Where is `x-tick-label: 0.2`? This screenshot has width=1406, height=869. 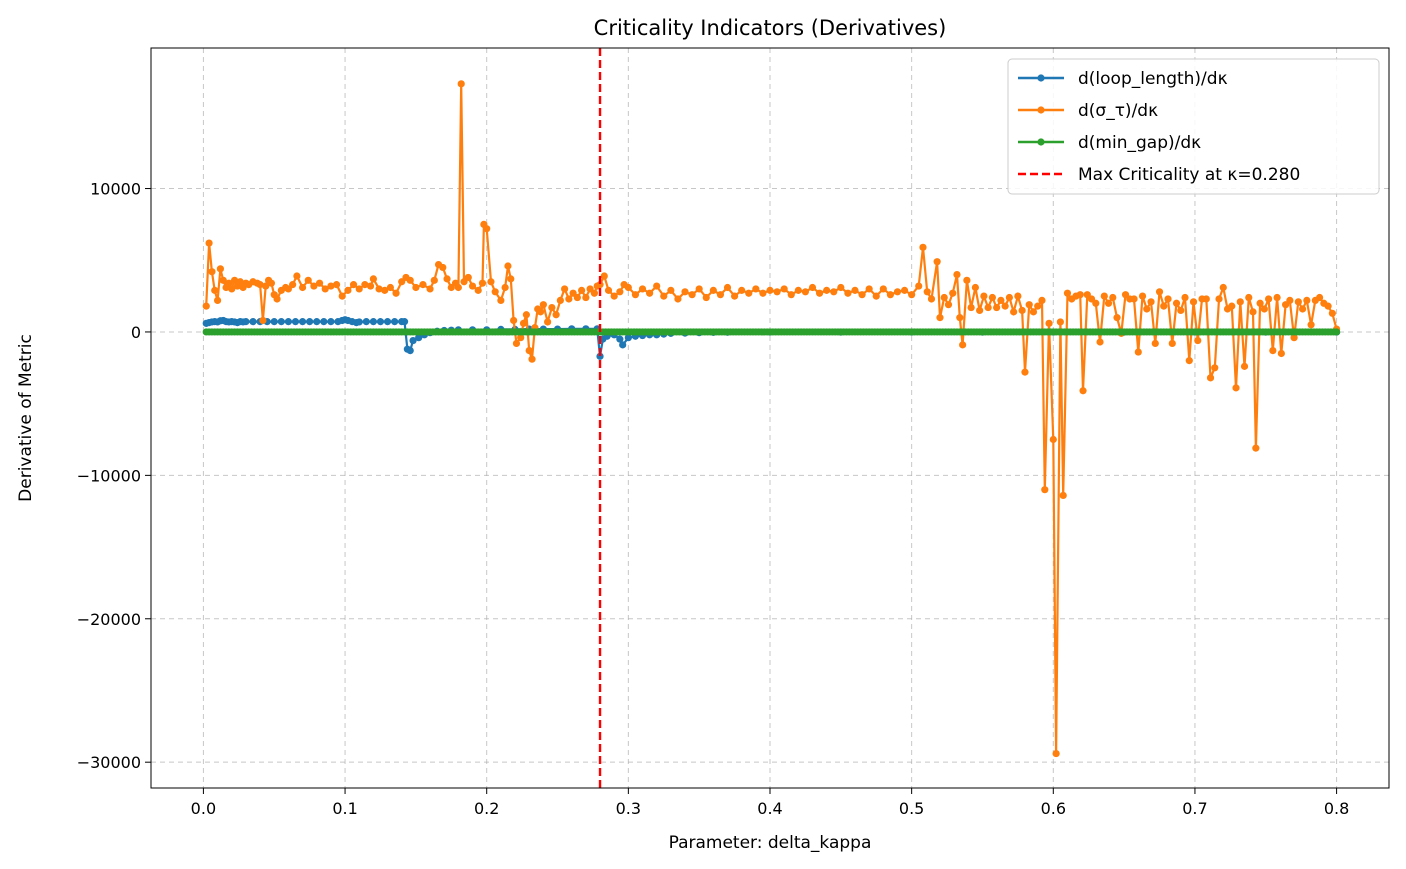
x-tick-label: 0.2 is located at coordinates (486, 808).